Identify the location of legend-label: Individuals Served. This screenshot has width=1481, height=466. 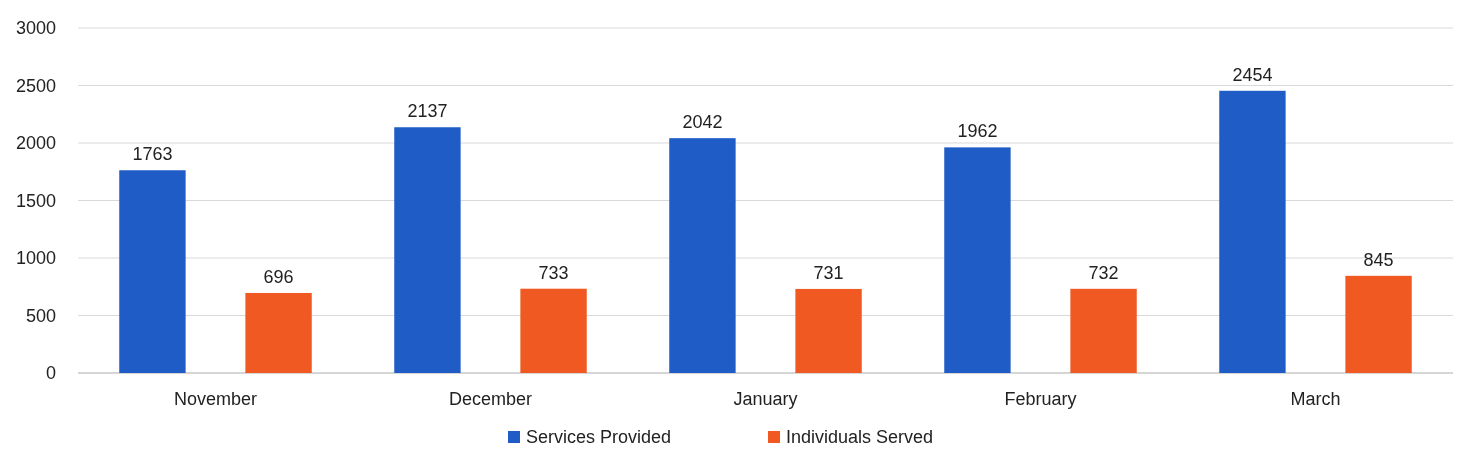
(860, 437).